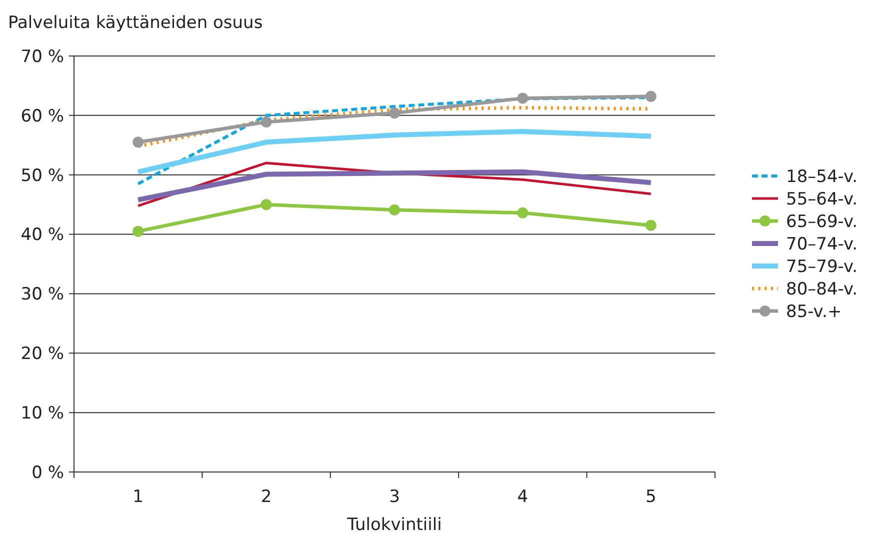 Image resolution: width=888 pixels, height=536 pixels. Describe the element at coordinates (822, 266) in the screenshot. I see `legend-label: 75–79-v.` at that location.